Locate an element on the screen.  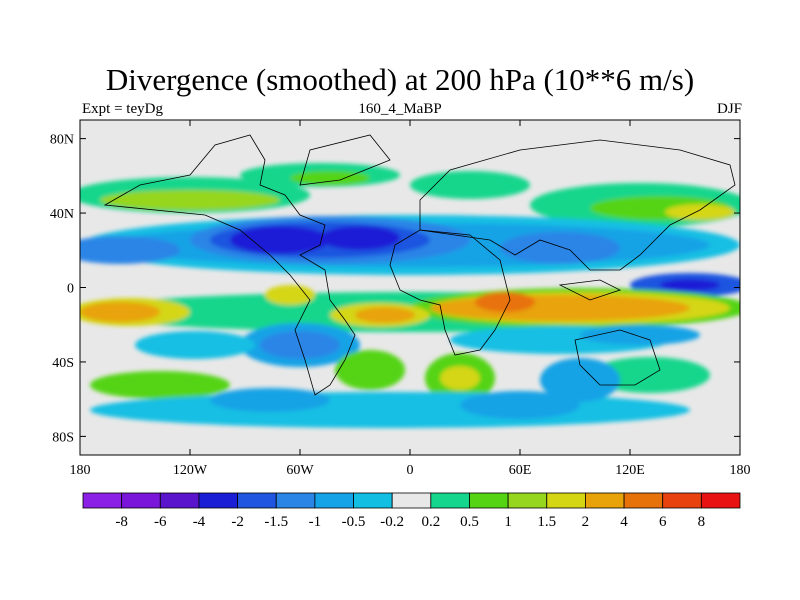
colorbar-label: 8 is located at coordinates (702, 522).